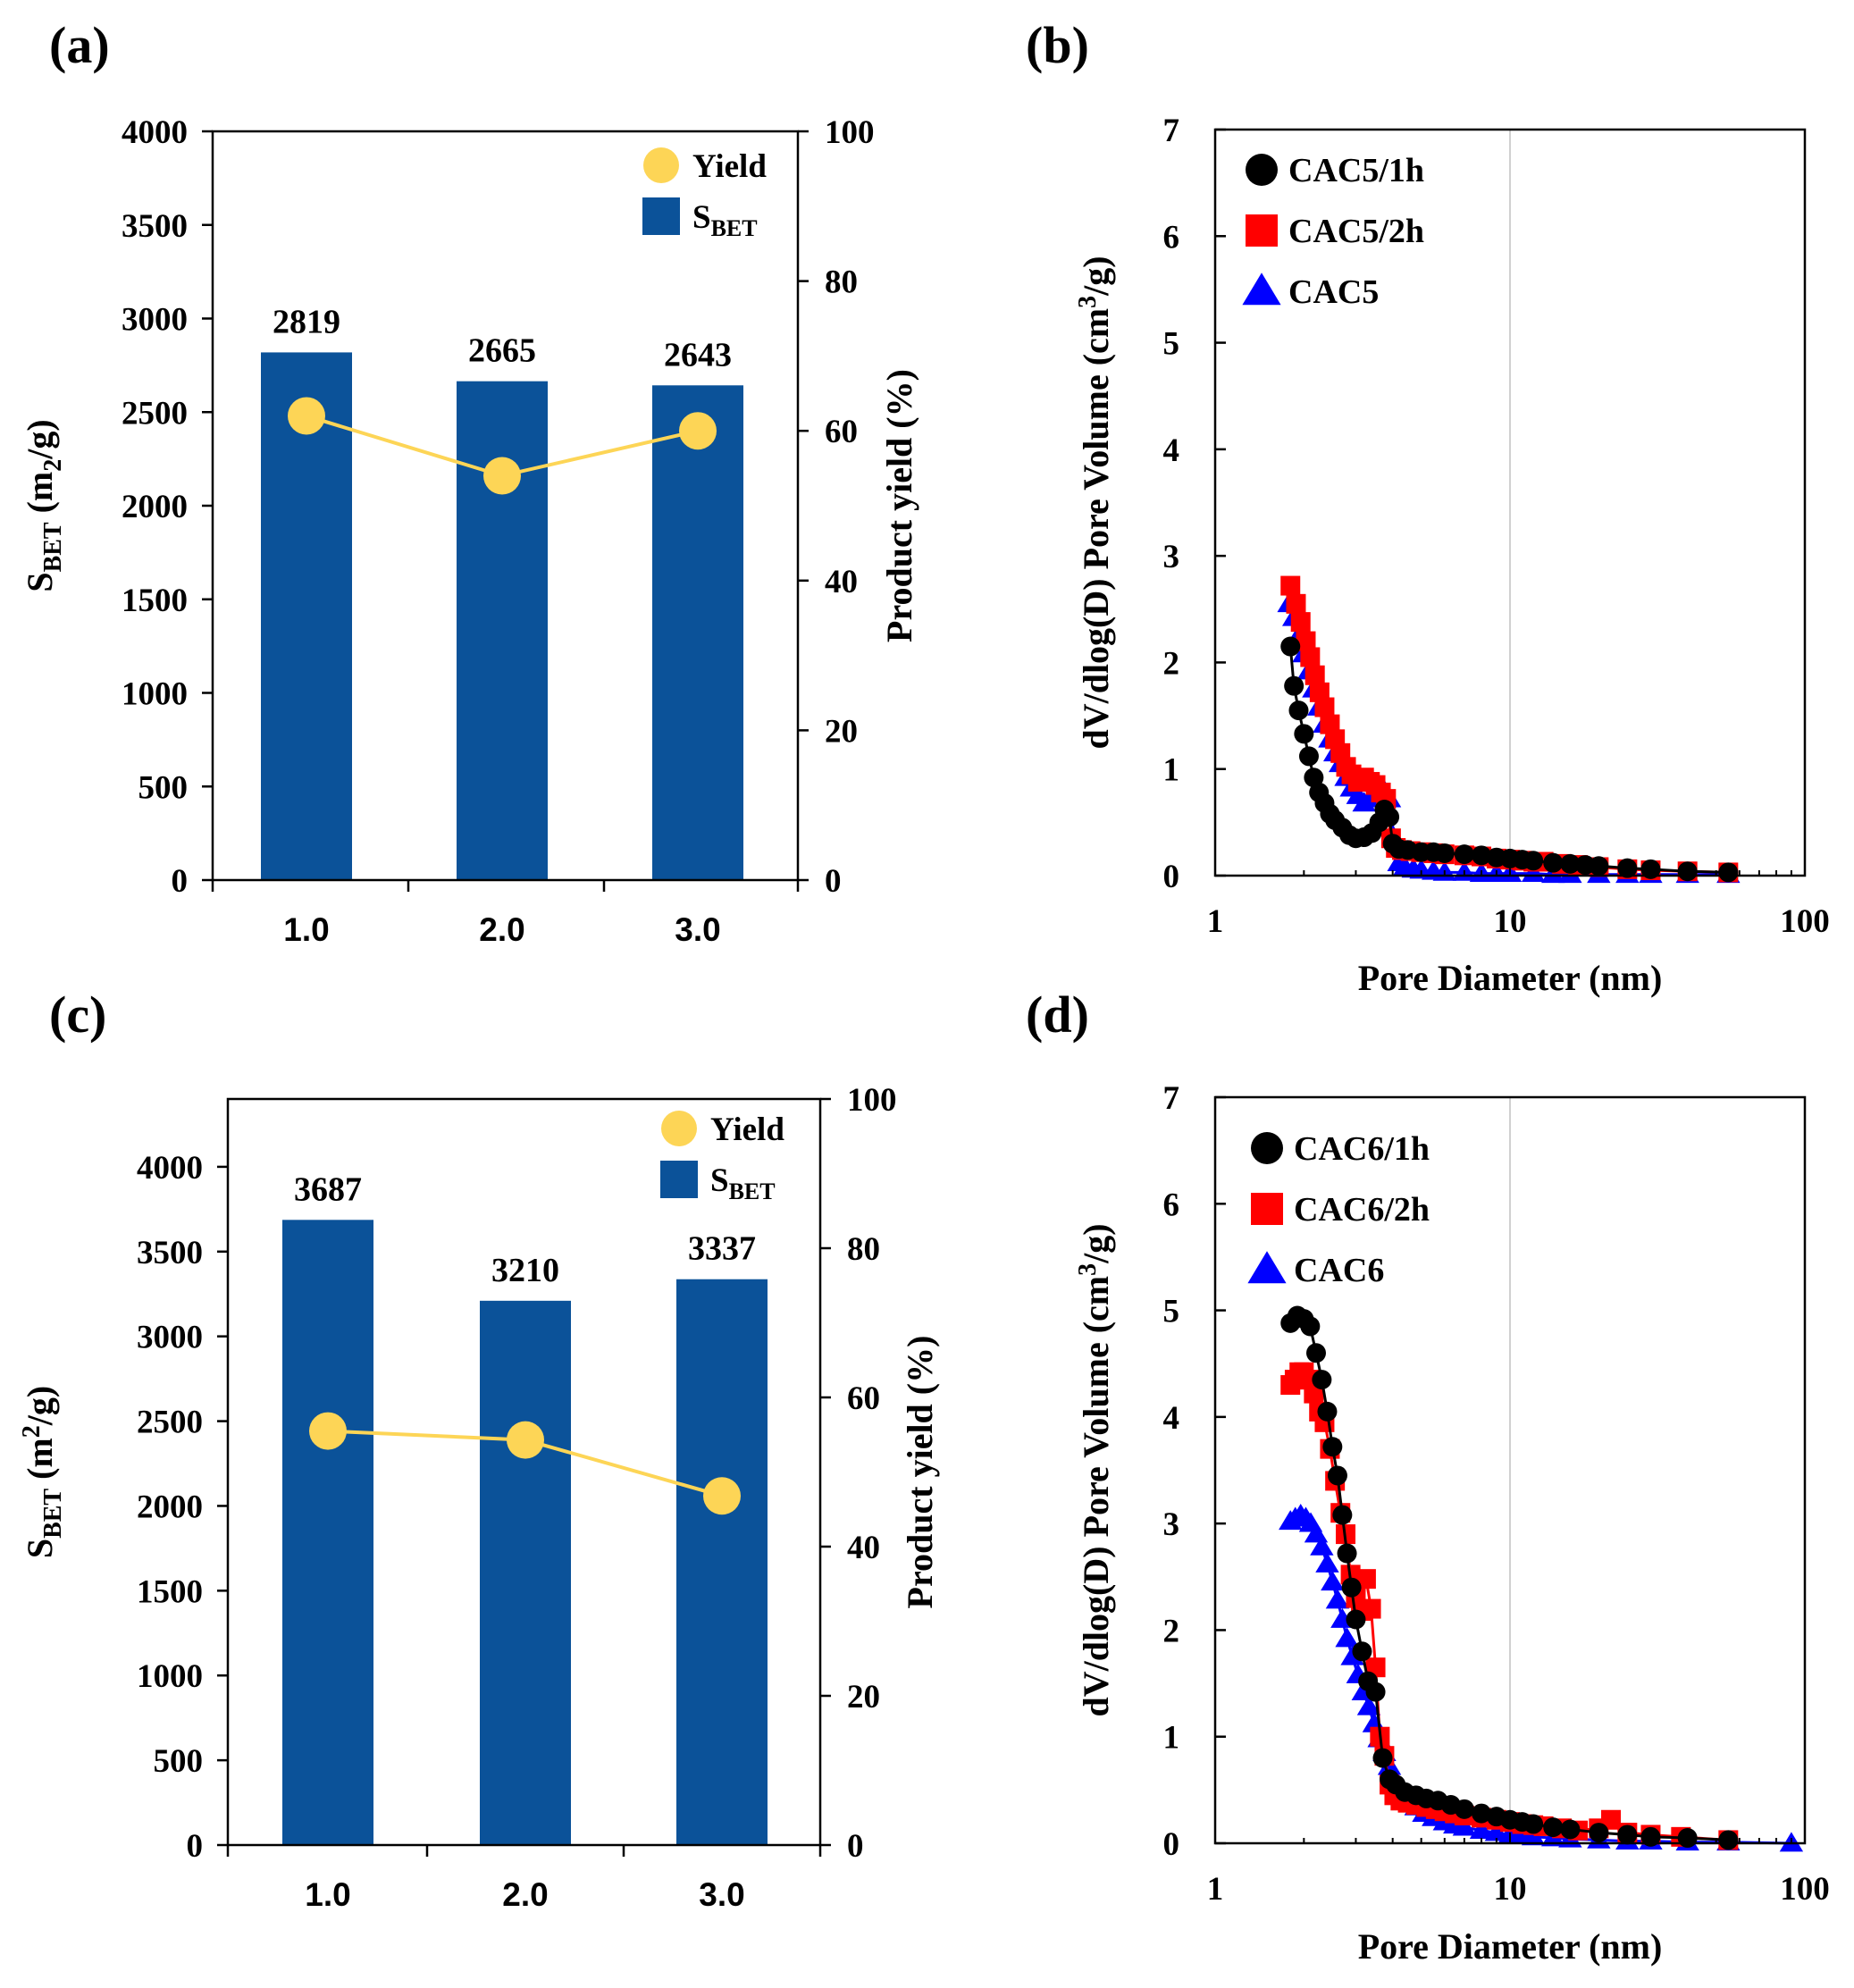 This screenshot has height=1988, width=1854. Describe the element at coordinates (525, 1894) in the screenshot. I see `x-tick-label: 2.0` at that location.